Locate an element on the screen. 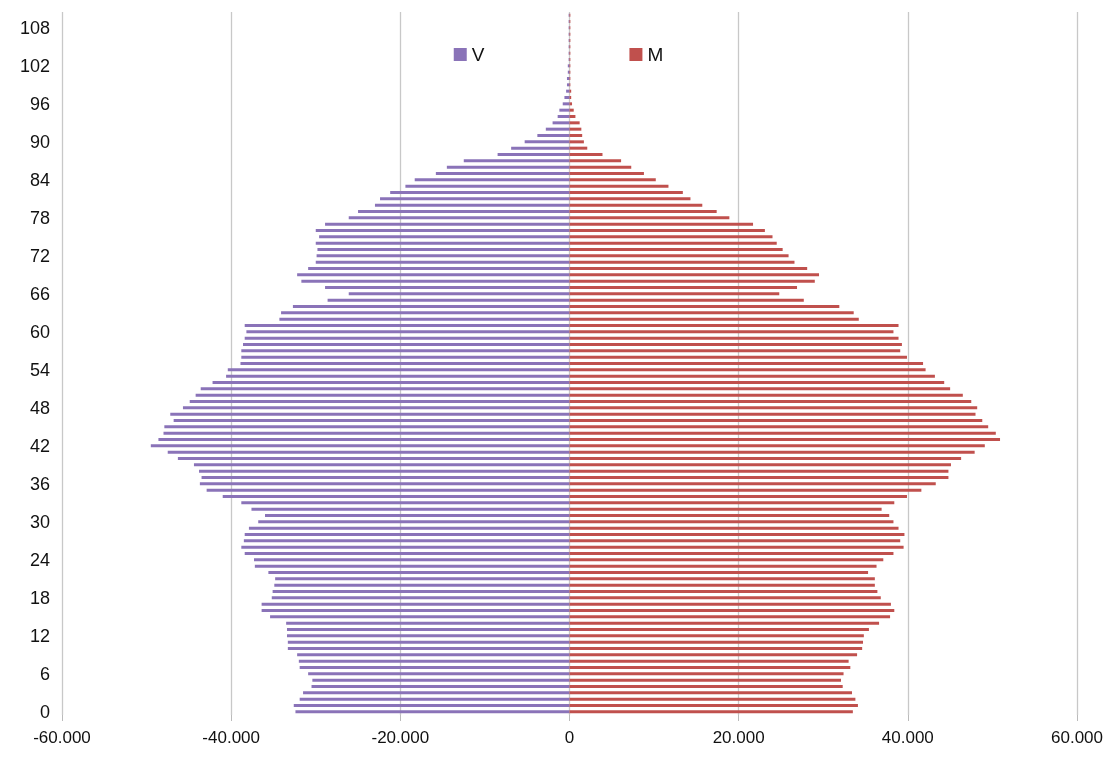  x-tick-label: -40.000 is located at coordinates (231, 737).